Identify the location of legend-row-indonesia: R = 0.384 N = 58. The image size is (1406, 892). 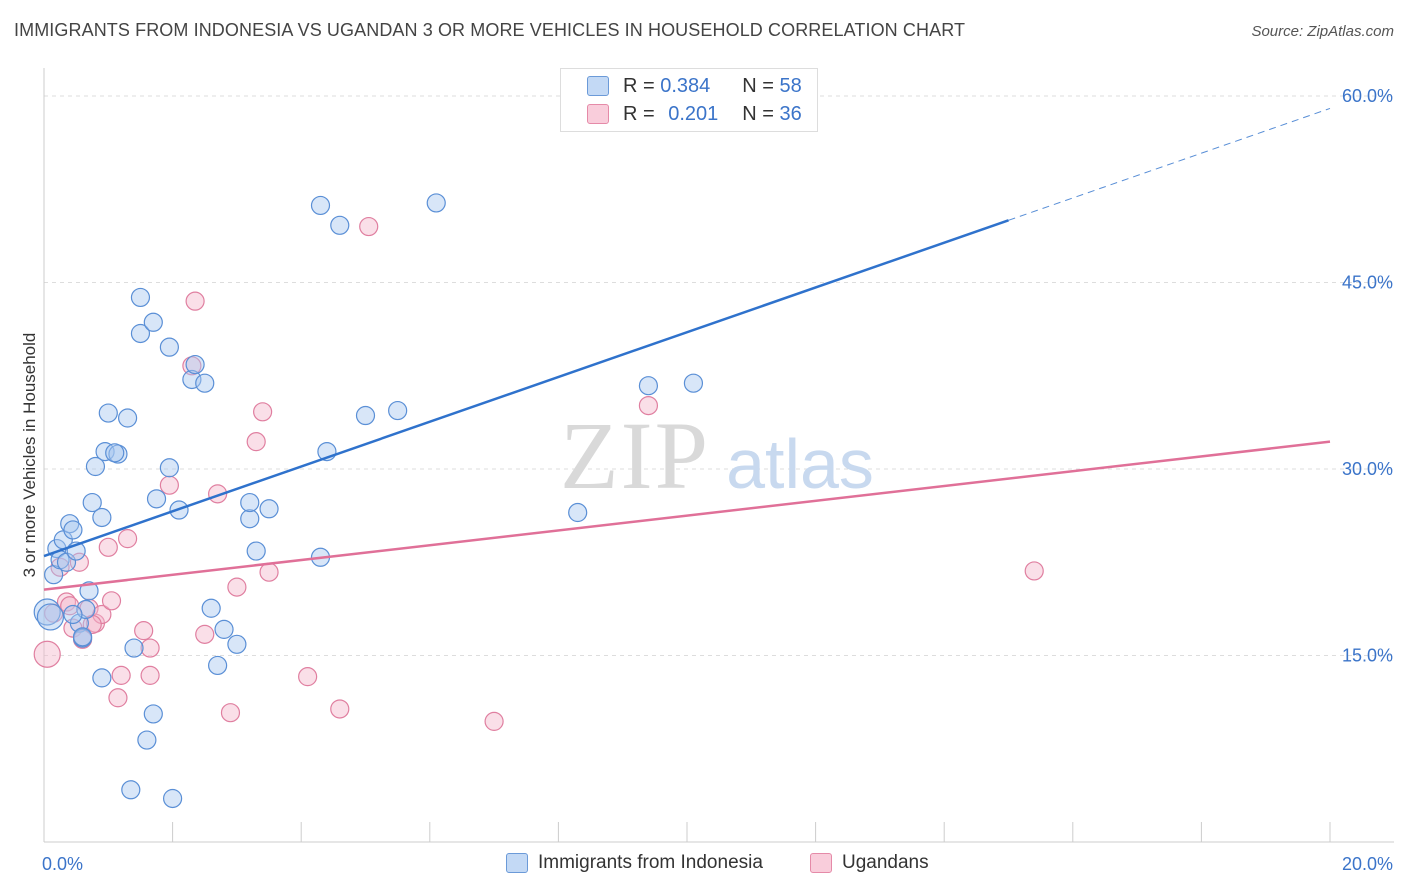
(694, 86).